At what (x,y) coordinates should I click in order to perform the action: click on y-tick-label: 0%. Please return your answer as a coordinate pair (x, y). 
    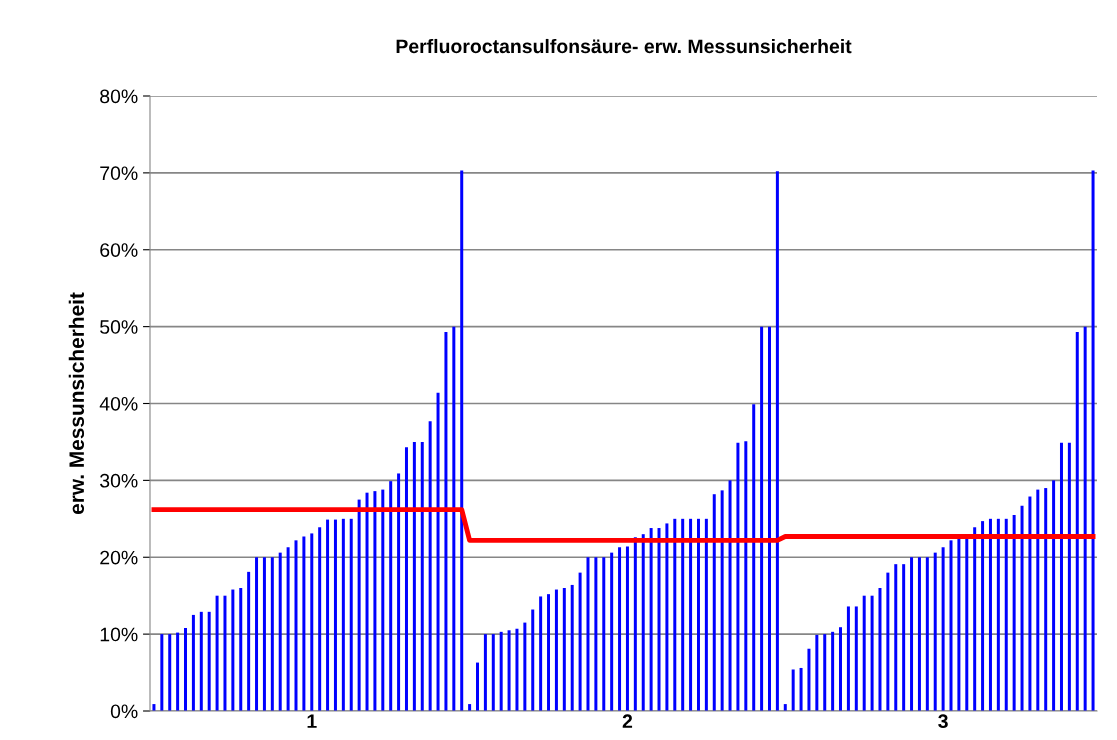
    Looking at the image, I should click on (124, 711).